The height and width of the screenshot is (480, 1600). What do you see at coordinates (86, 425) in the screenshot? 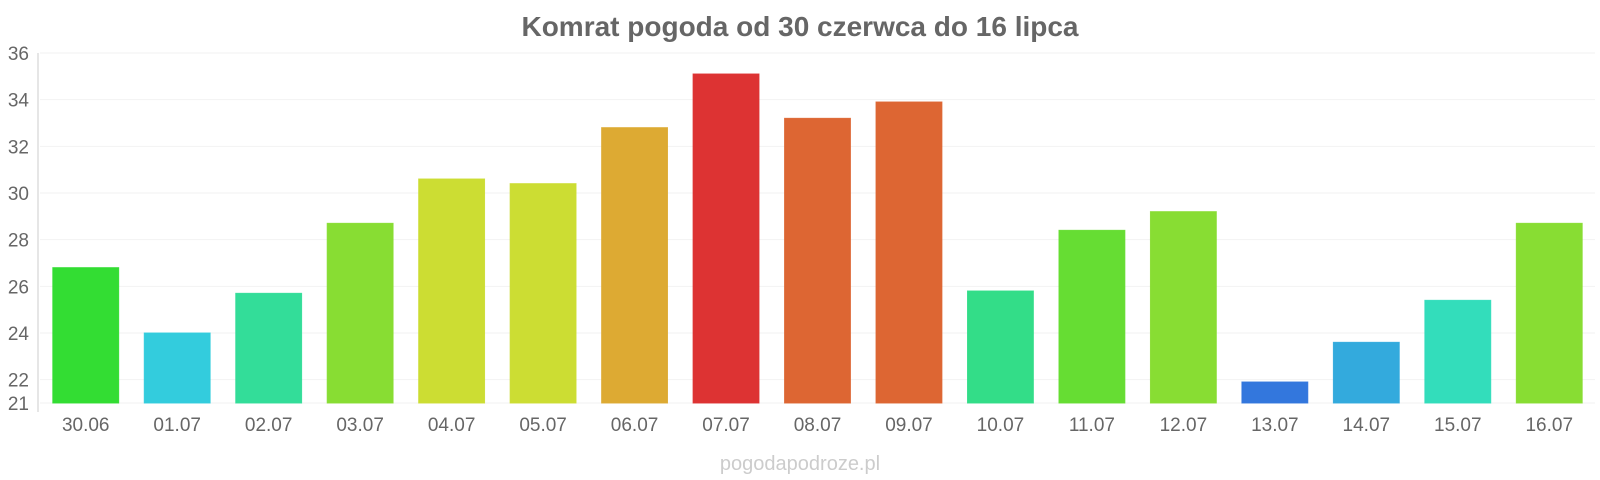
I see `x-tick-label: 30.06` at bounding box center [86, 425].